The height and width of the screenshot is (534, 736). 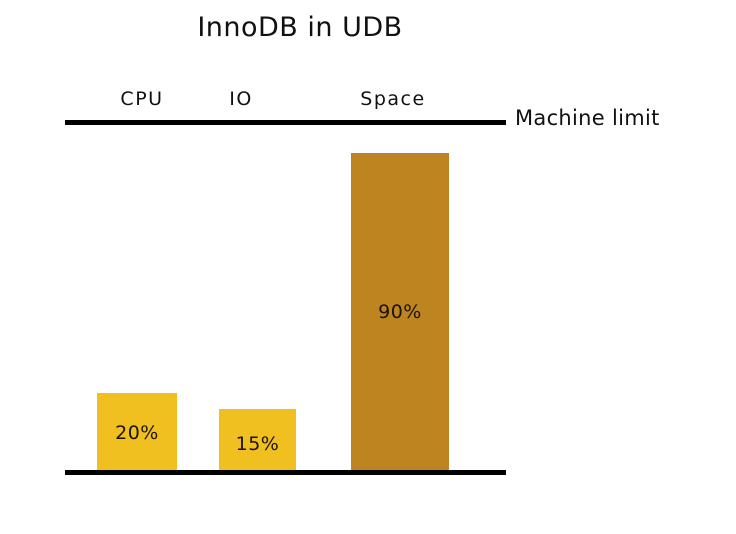 What do you see at coordinates (285, 122) in the screenshot?
I see `machine-limit-line` at bounding box center [285, 122].